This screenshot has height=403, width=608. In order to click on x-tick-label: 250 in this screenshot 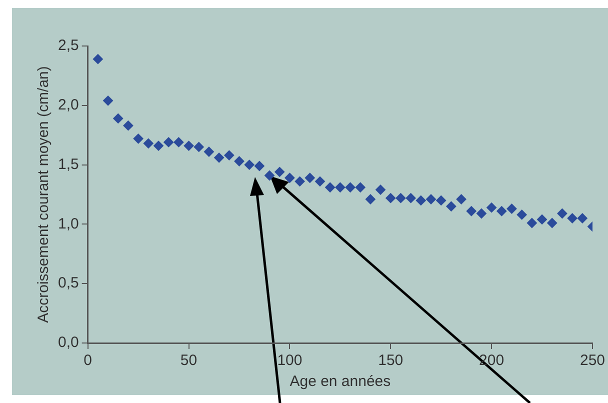, I will do `click(592, 361)`.